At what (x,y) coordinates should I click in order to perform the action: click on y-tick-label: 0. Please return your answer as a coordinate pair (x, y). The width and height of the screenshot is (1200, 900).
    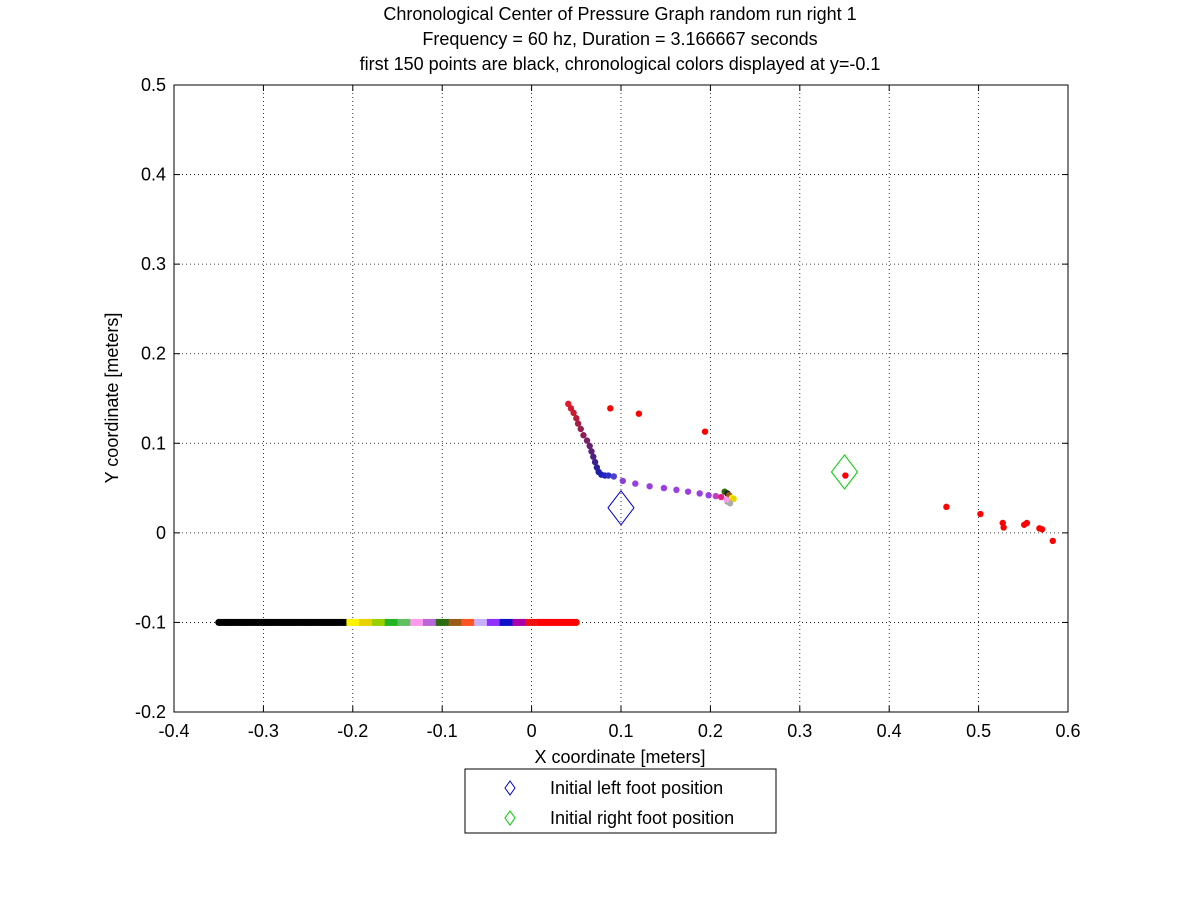
    Looking at the image, I should click on (161, 533).